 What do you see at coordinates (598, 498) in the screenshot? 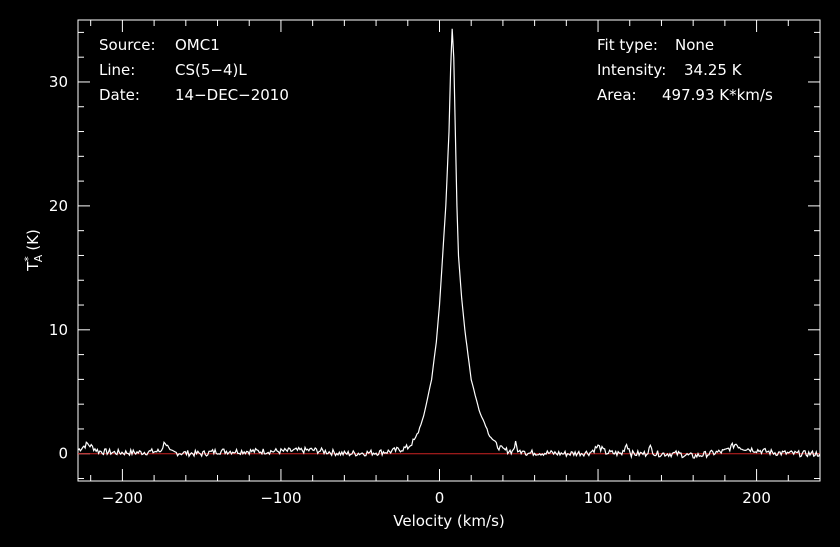
I see `x-tick-label: 100` at bounding box center [598, 498].